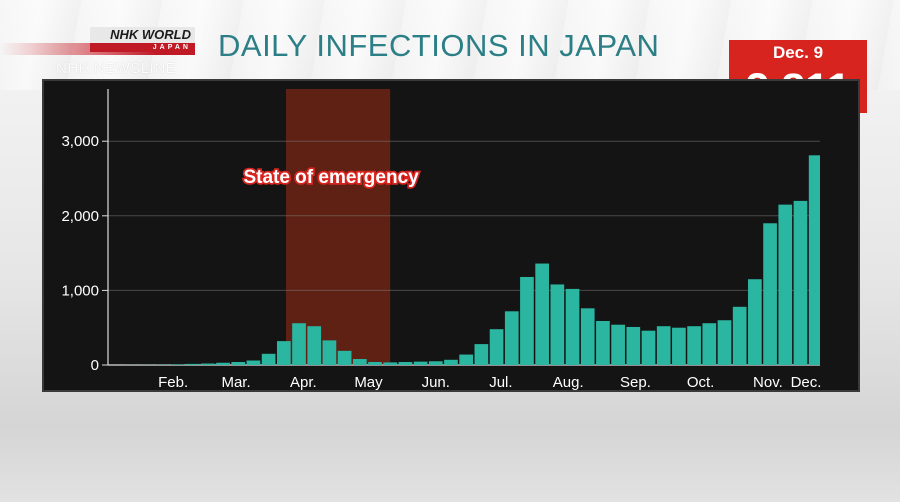  I want to click on x-tick-label: Feb., so click(173, 382).